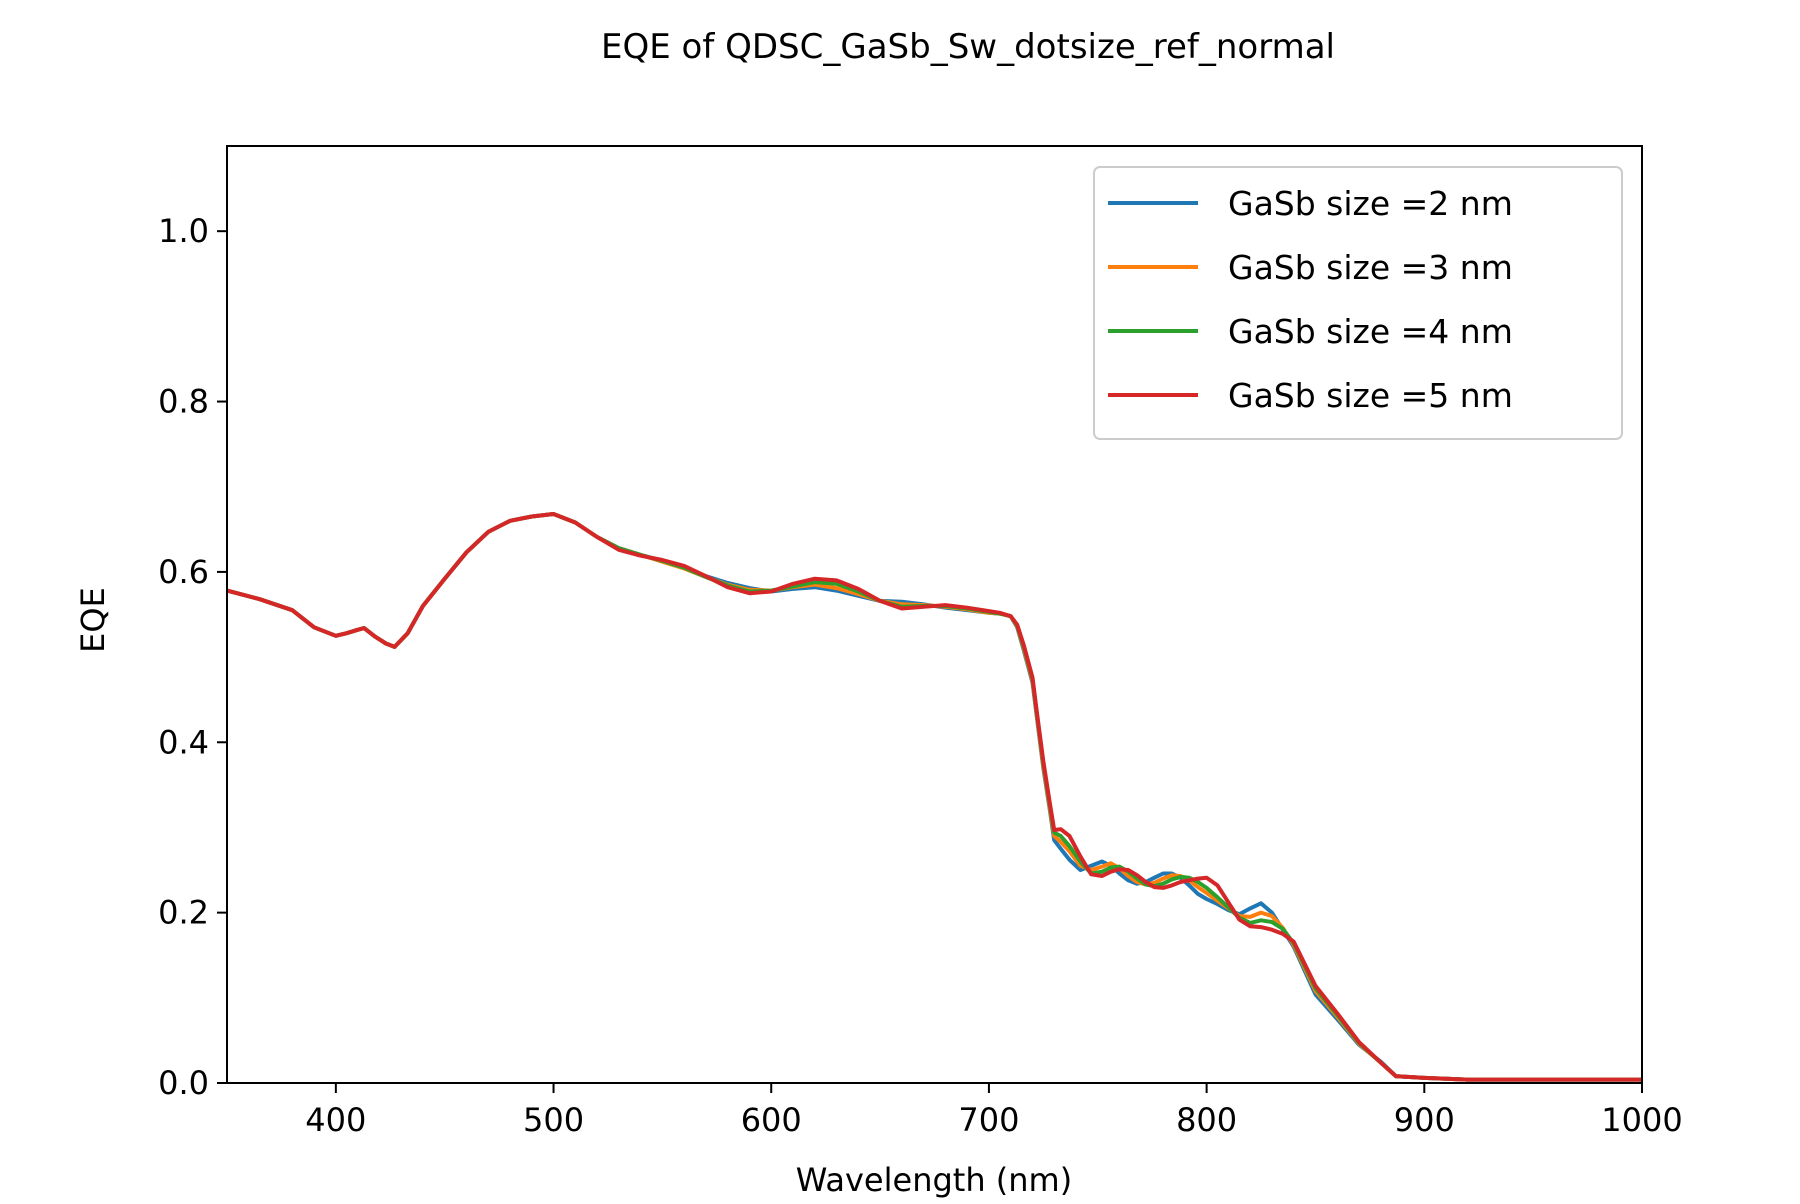 Image resolution: width=1800 pixels, height=1204 pixels. Describe the element at coordinates (771, 1120) in the screenshot. I see `x-tick-label: 600` at that location.